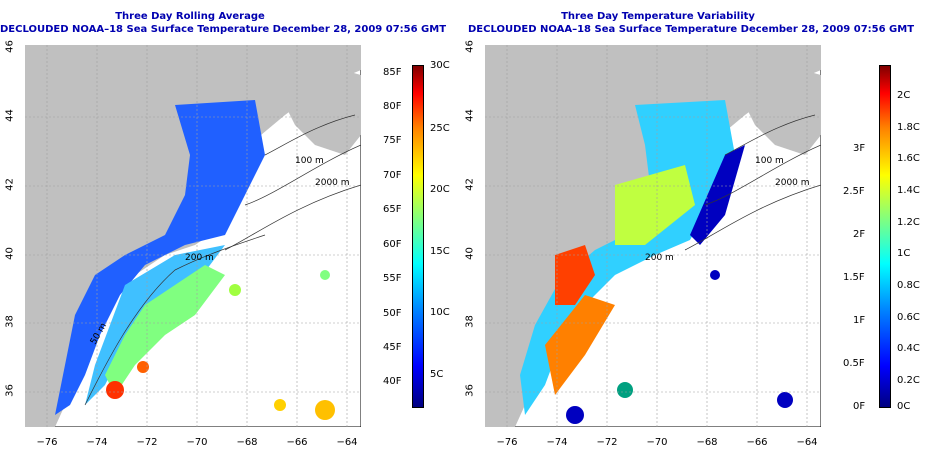  I want to click on colorbar-c-label: 0.8C, so click(908, 285).